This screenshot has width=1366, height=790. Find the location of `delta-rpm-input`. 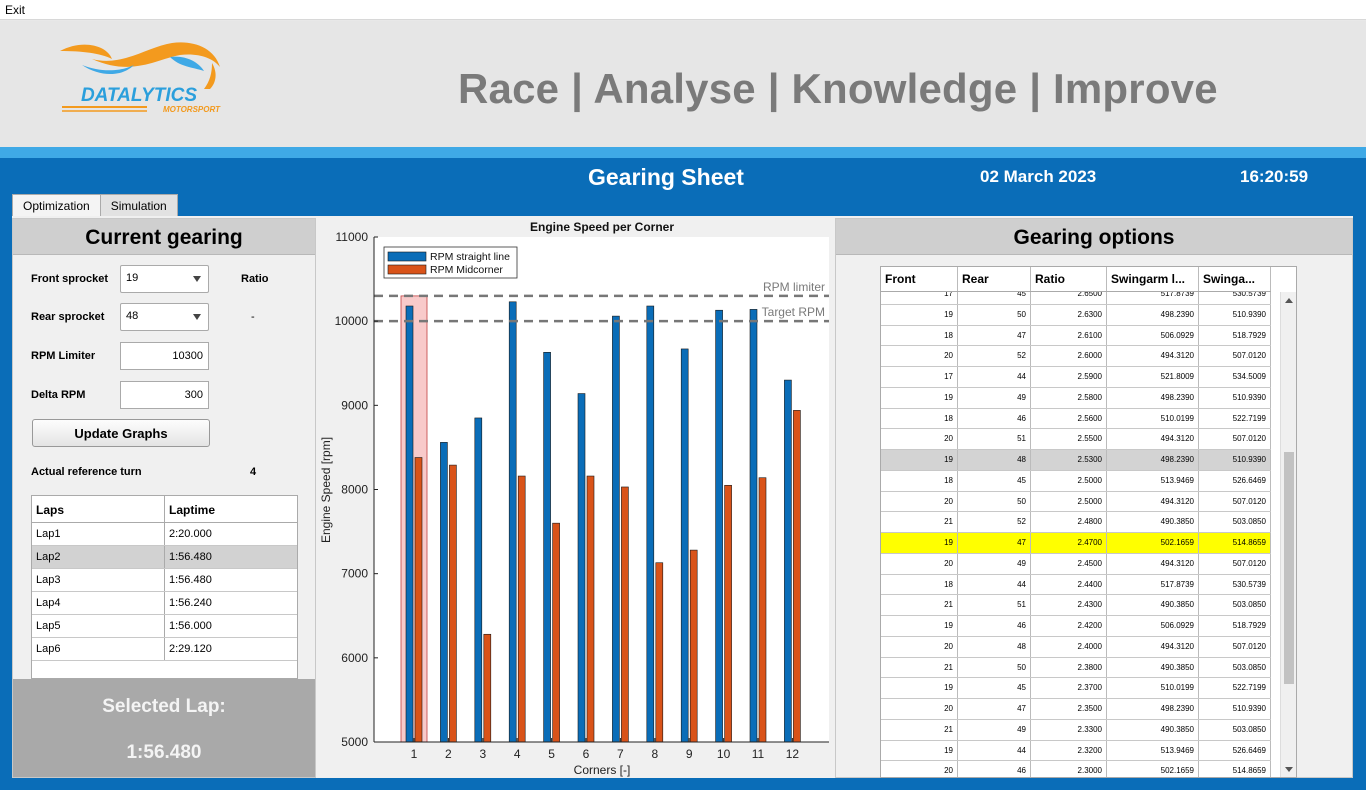

delta-rpm-input is located at coordinates (164, 395).